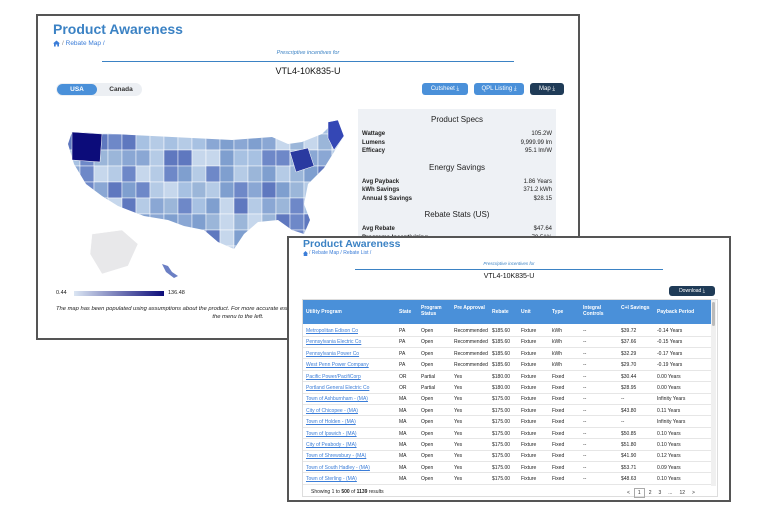 The height and width of the screenshot is (506, 768). Describe the element at coordinates (405, 312) in the screenshot. I see `column-header: State` at that location.